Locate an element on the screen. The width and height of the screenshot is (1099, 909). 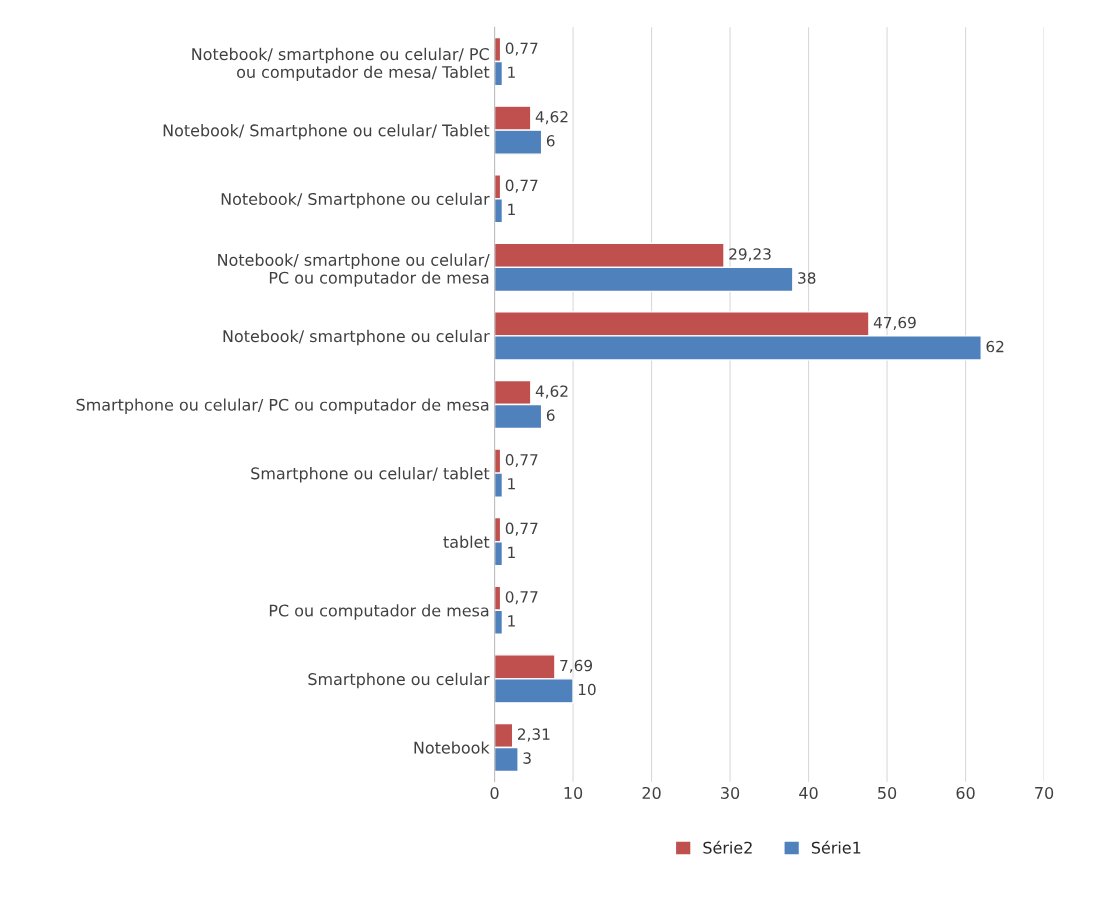
y-tick-label: Notebook/ Smartphone ou celular is located at coordinates (355, 200).